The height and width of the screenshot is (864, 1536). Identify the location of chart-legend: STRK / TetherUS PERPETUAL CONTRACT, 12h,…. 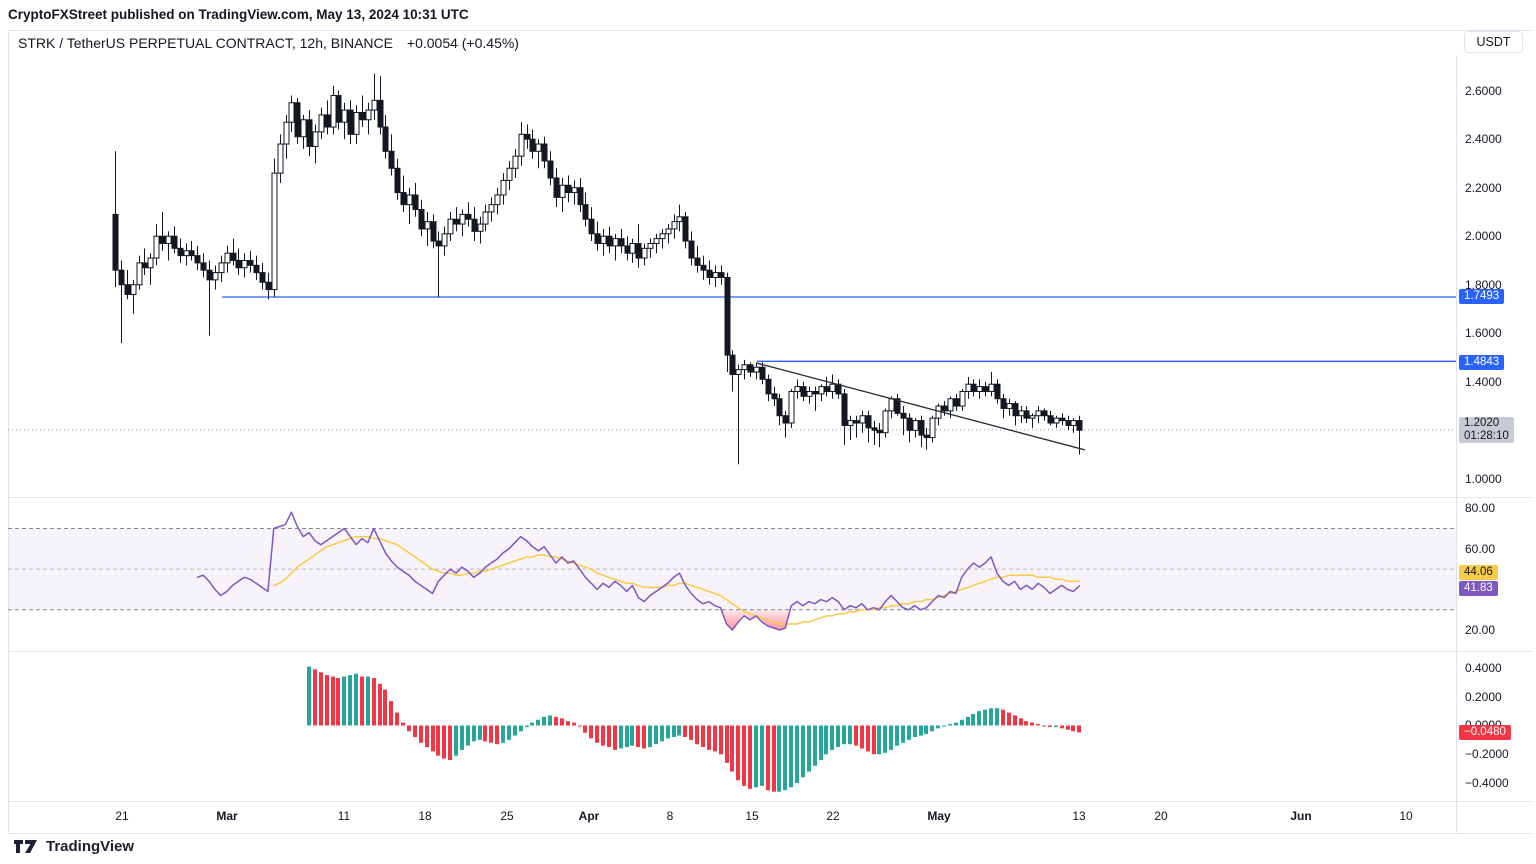
(268, 43).